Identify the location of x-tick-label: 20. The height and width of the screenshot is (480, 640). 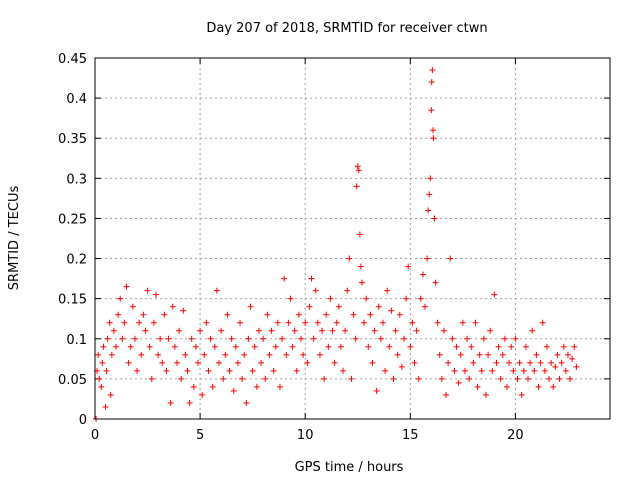
(515, 435).